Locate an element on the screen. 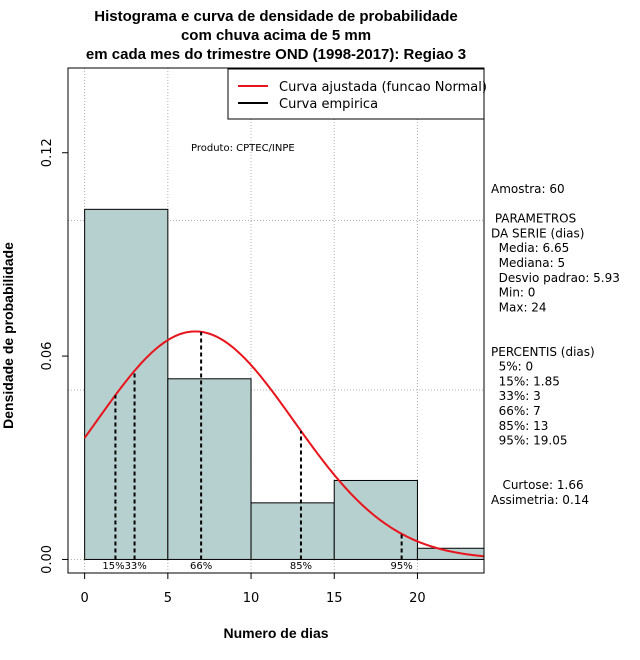 The image size is (640, 660). stats-line: 33%: 3 is located at coordinates (516, 396).